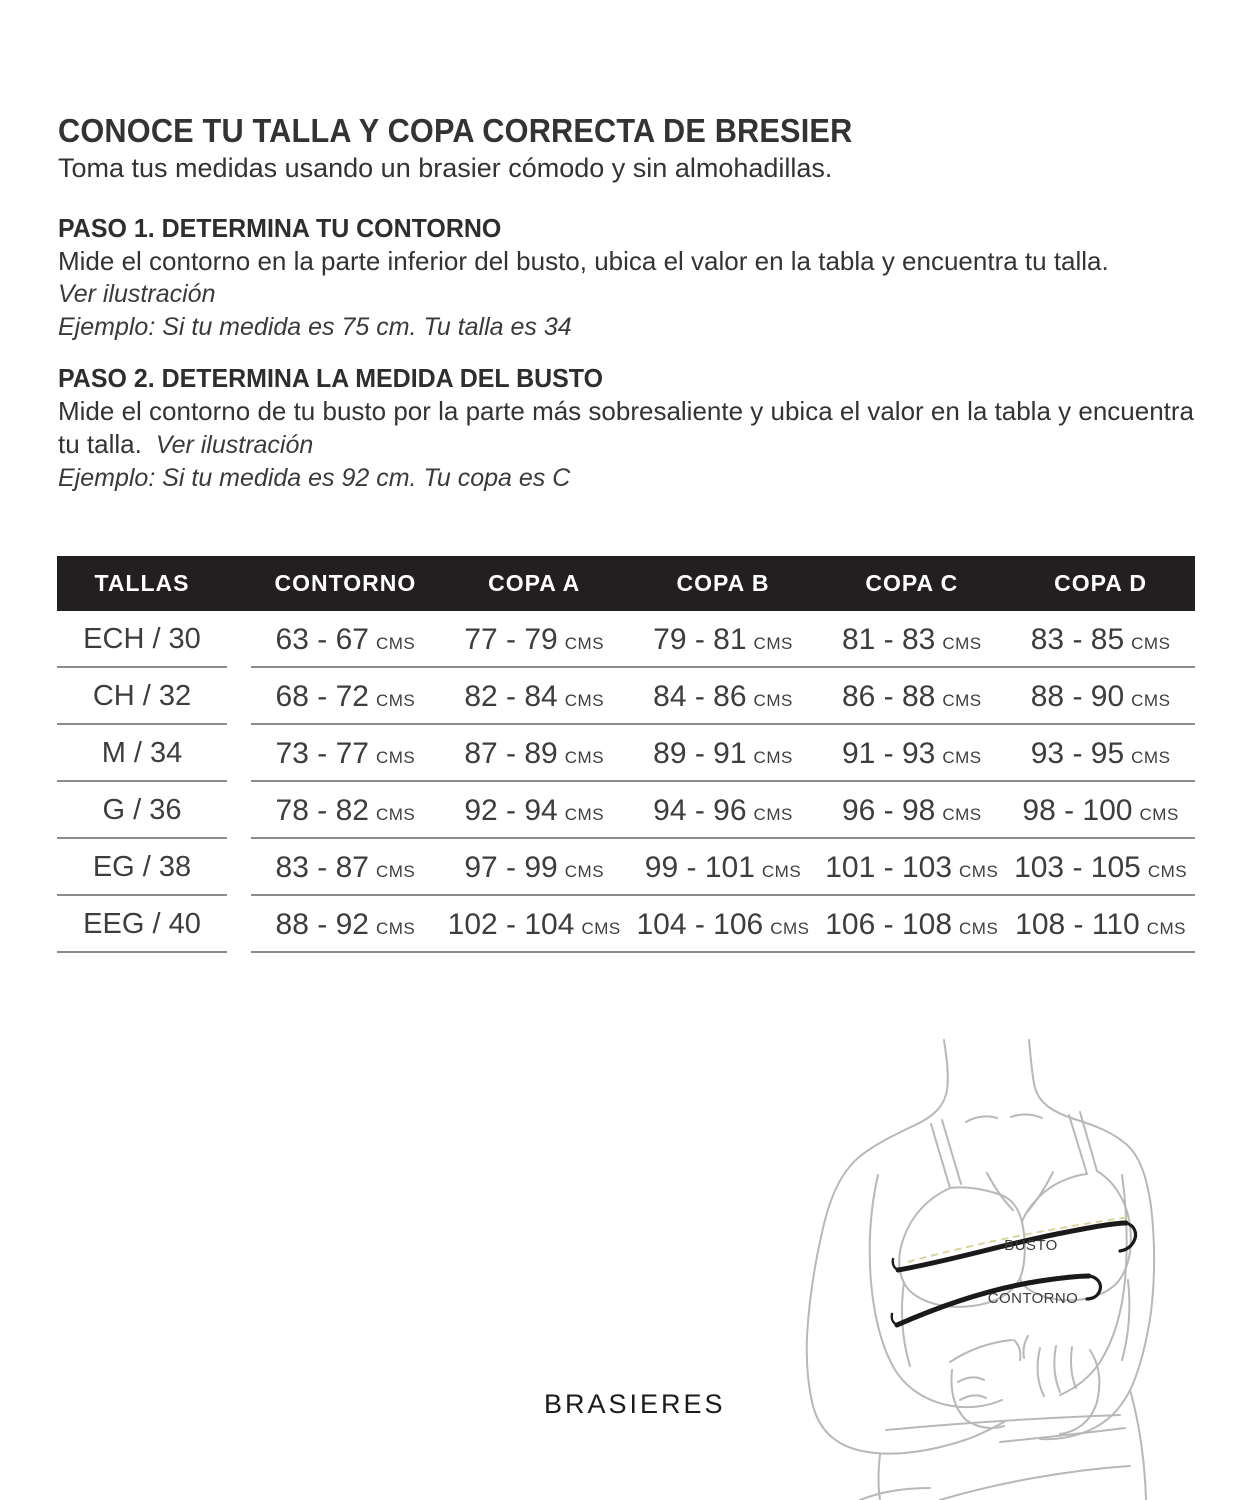 Image resolution: width=1250 pixels, height=1500 pixels. Describe the element at coordinates (1100, 810) in the screenshot. I see `measure-cell: 98 - 100 CMS` at that location.